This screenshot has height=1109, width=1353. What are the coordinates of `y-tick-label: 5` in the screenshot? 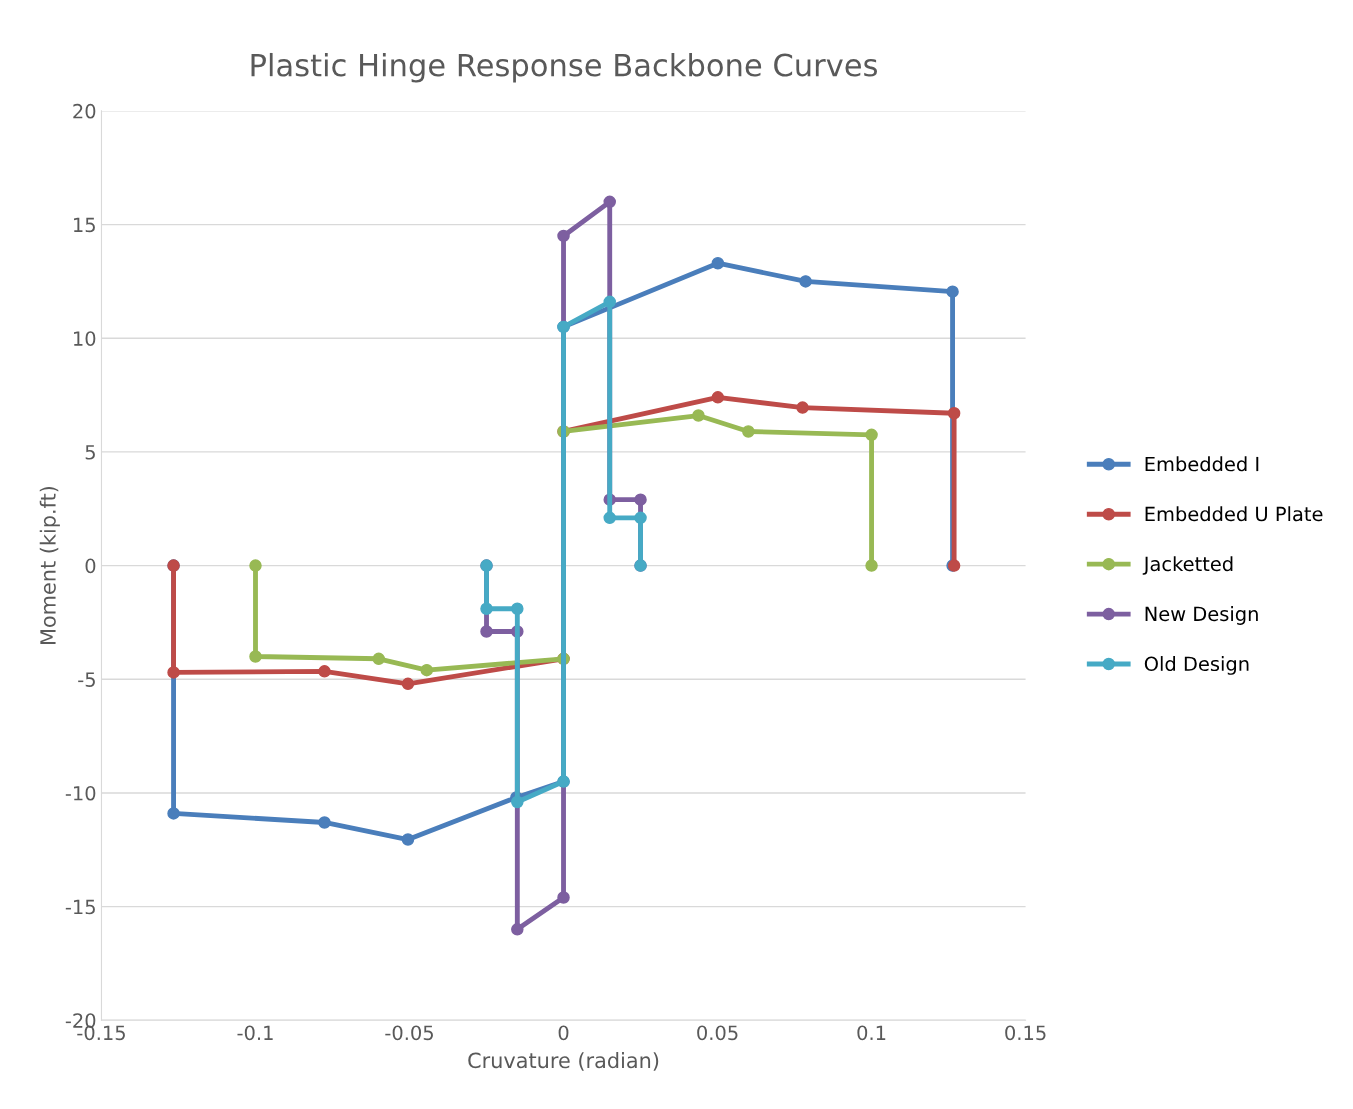 It's located at (90, 452).